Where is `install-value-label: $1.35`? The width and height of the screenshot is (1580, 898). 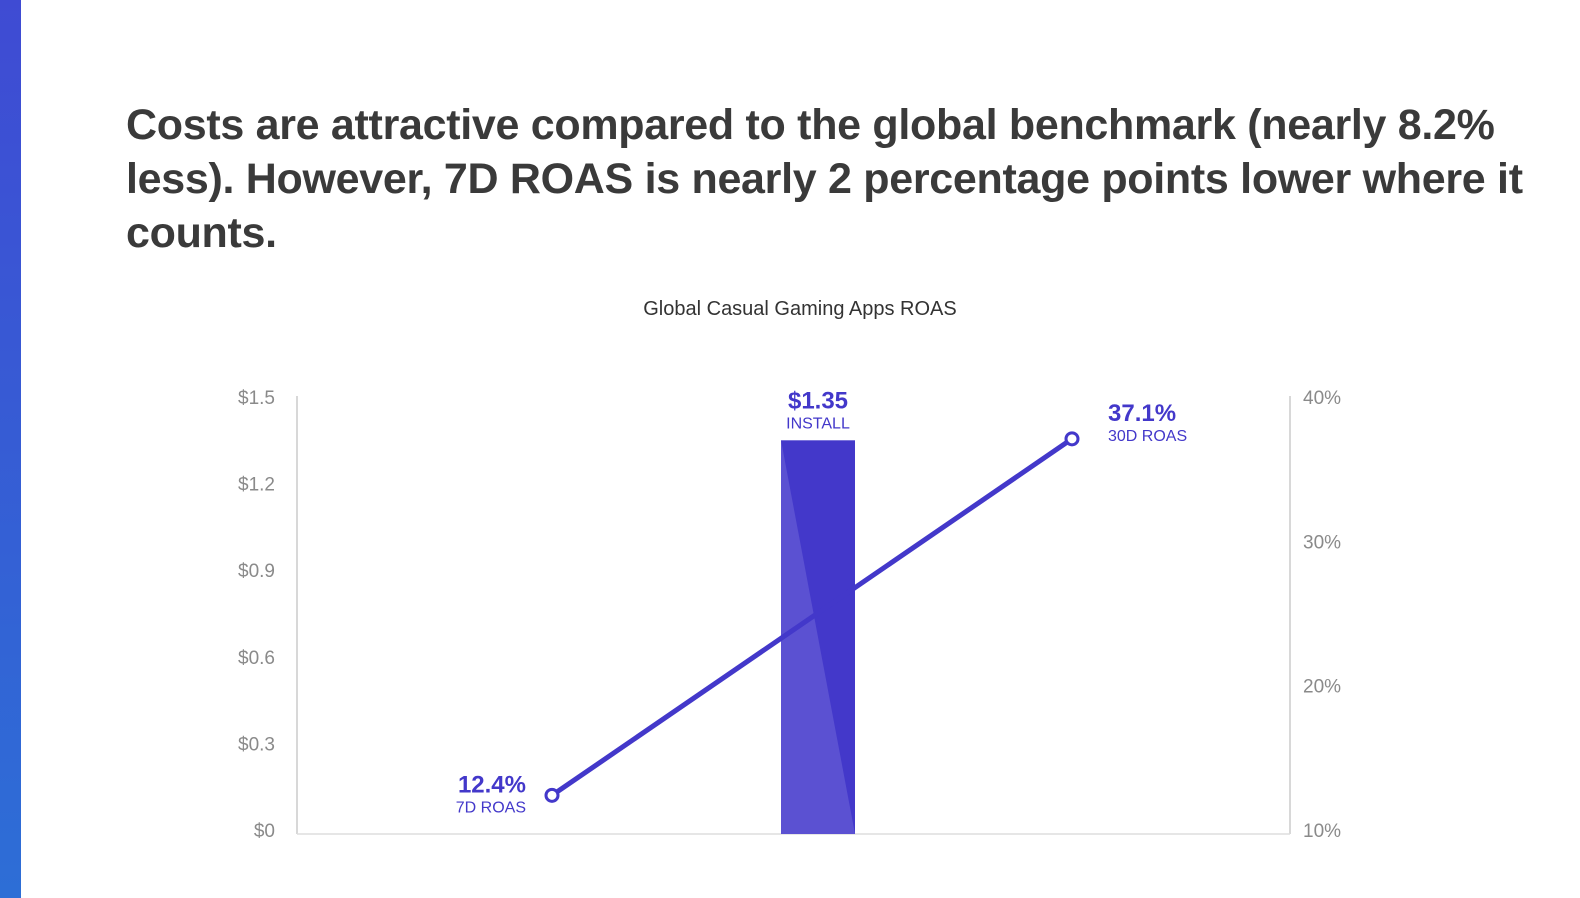
install-value-label: $1.35 is located at coordinates (818, 400).